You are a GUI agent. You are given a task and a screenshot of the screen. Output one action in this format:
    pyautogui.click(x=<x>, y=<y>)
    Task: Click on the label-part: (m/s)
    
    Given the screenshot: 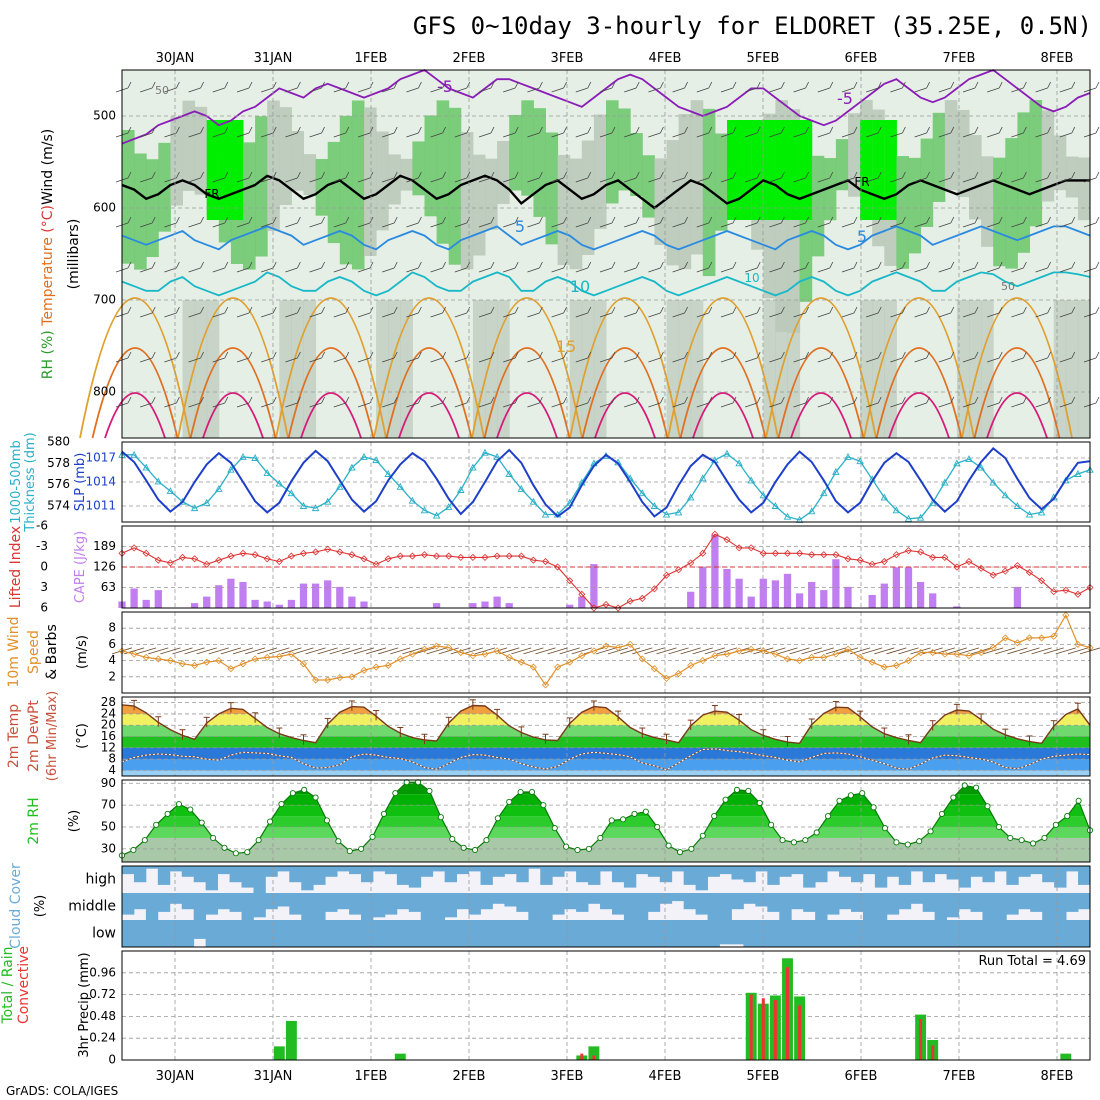 What is the action you would take?
    pyautogui.click(x=48, y=149)
    